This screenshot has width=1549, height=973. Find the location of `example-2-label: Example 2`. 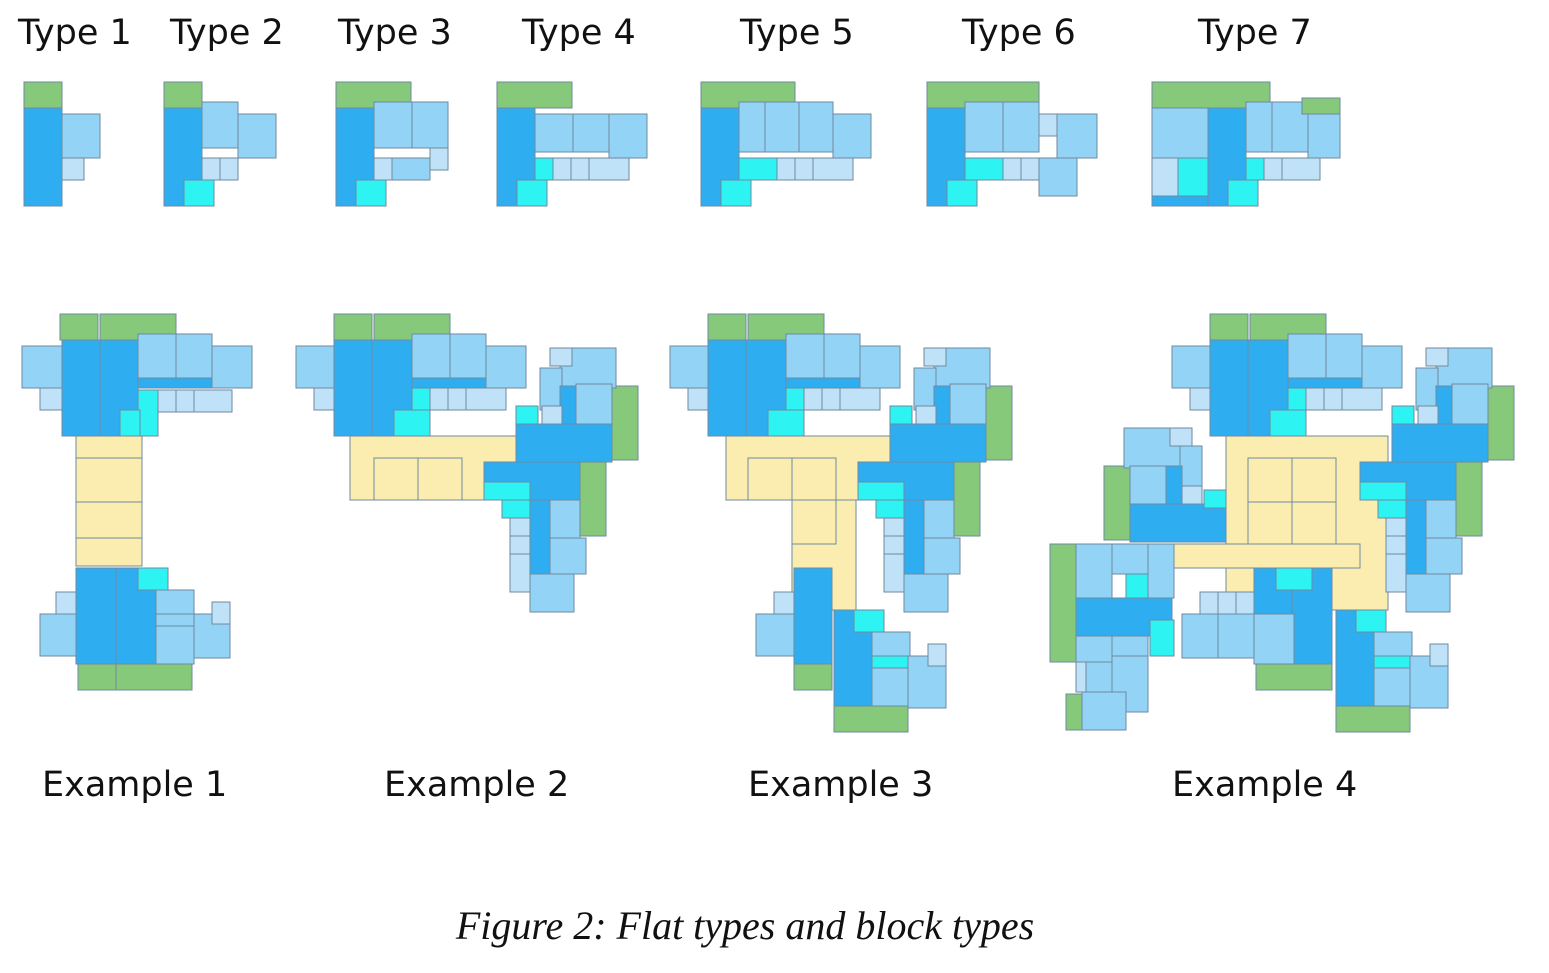

example-2-label: Example 2 is located at coordinates (477, 785).